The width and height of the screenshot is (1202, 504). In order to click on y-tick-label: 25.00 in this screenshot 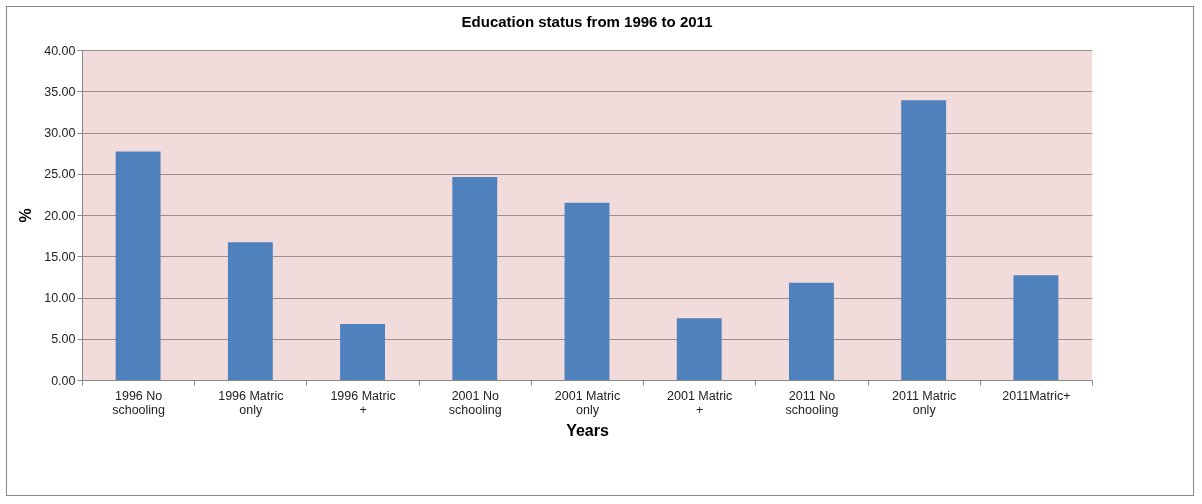, I will do `click(60, 174)`.